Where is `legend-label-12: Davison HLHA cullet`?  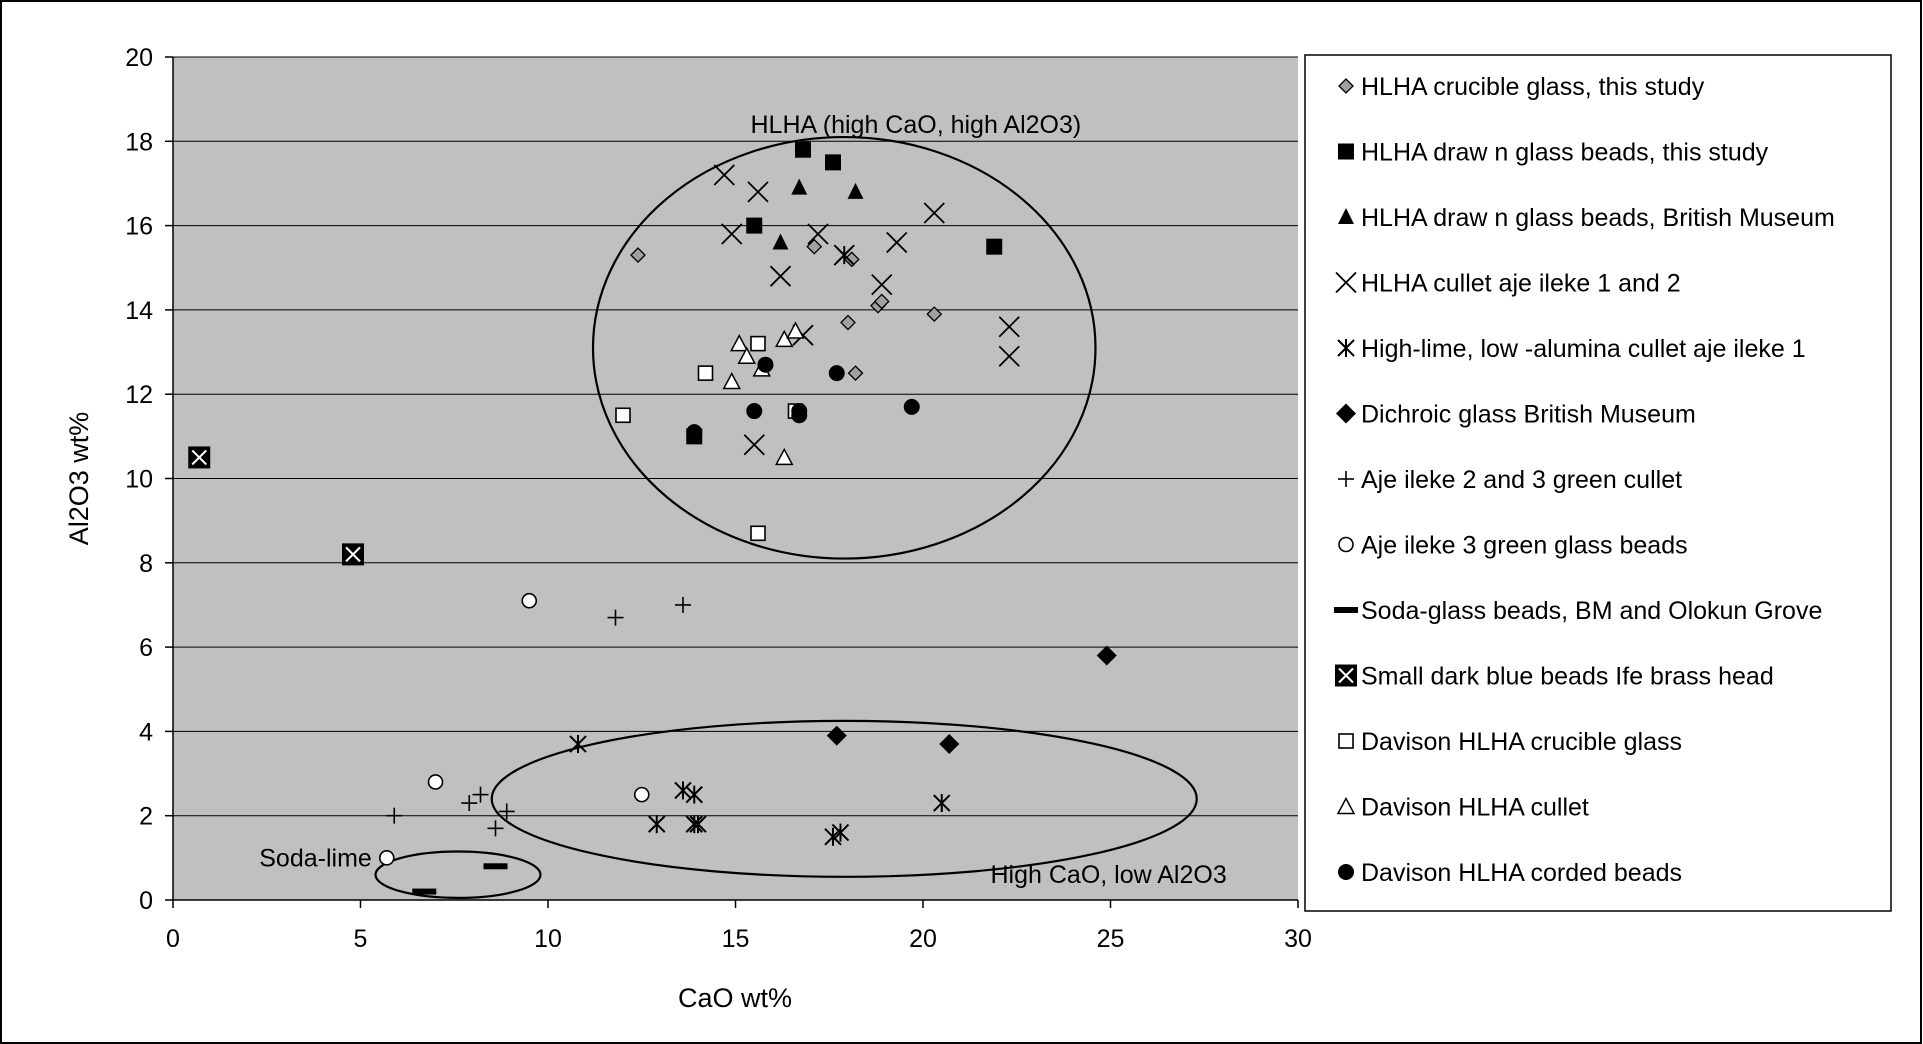
legend-label-12: Davison HLHA cullet is located at coordinates (1475, 808).